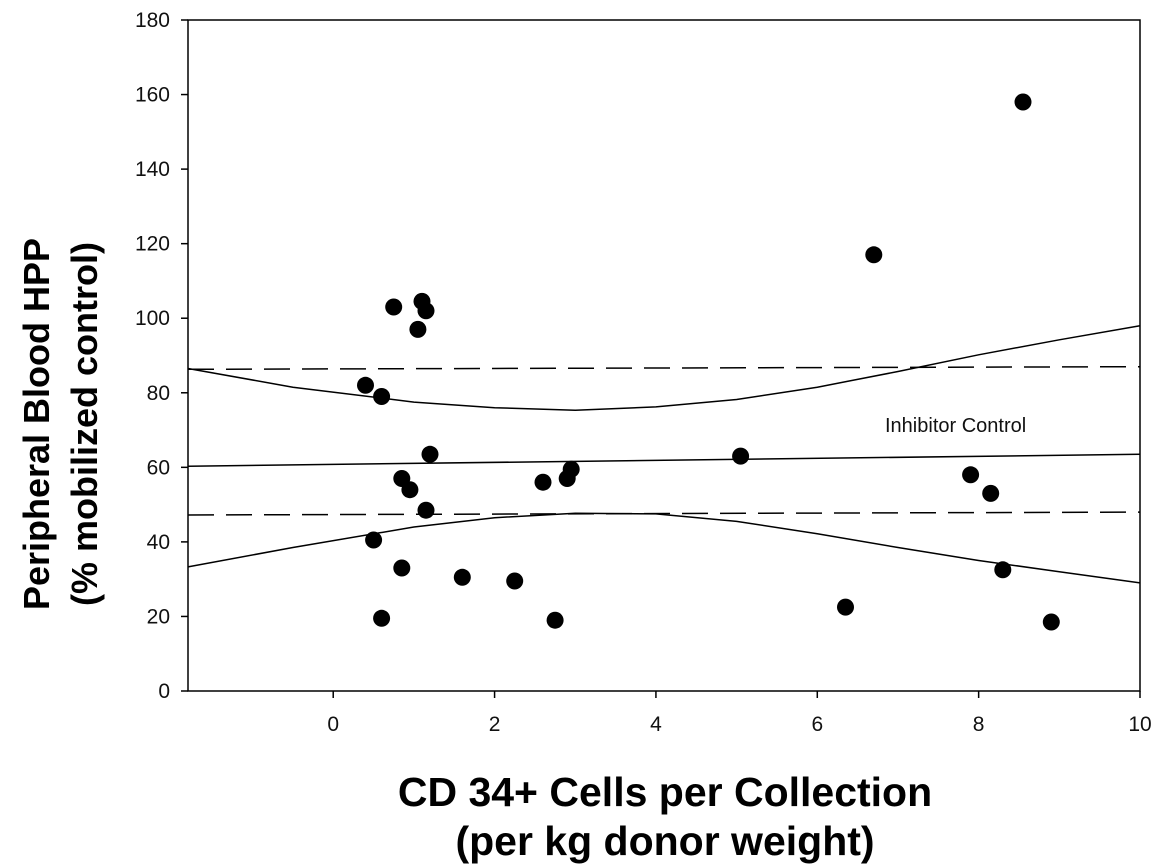 The width and height of the screenshot is (1158, 865). I want to click on upper-dashed-line, so click(664, 368).